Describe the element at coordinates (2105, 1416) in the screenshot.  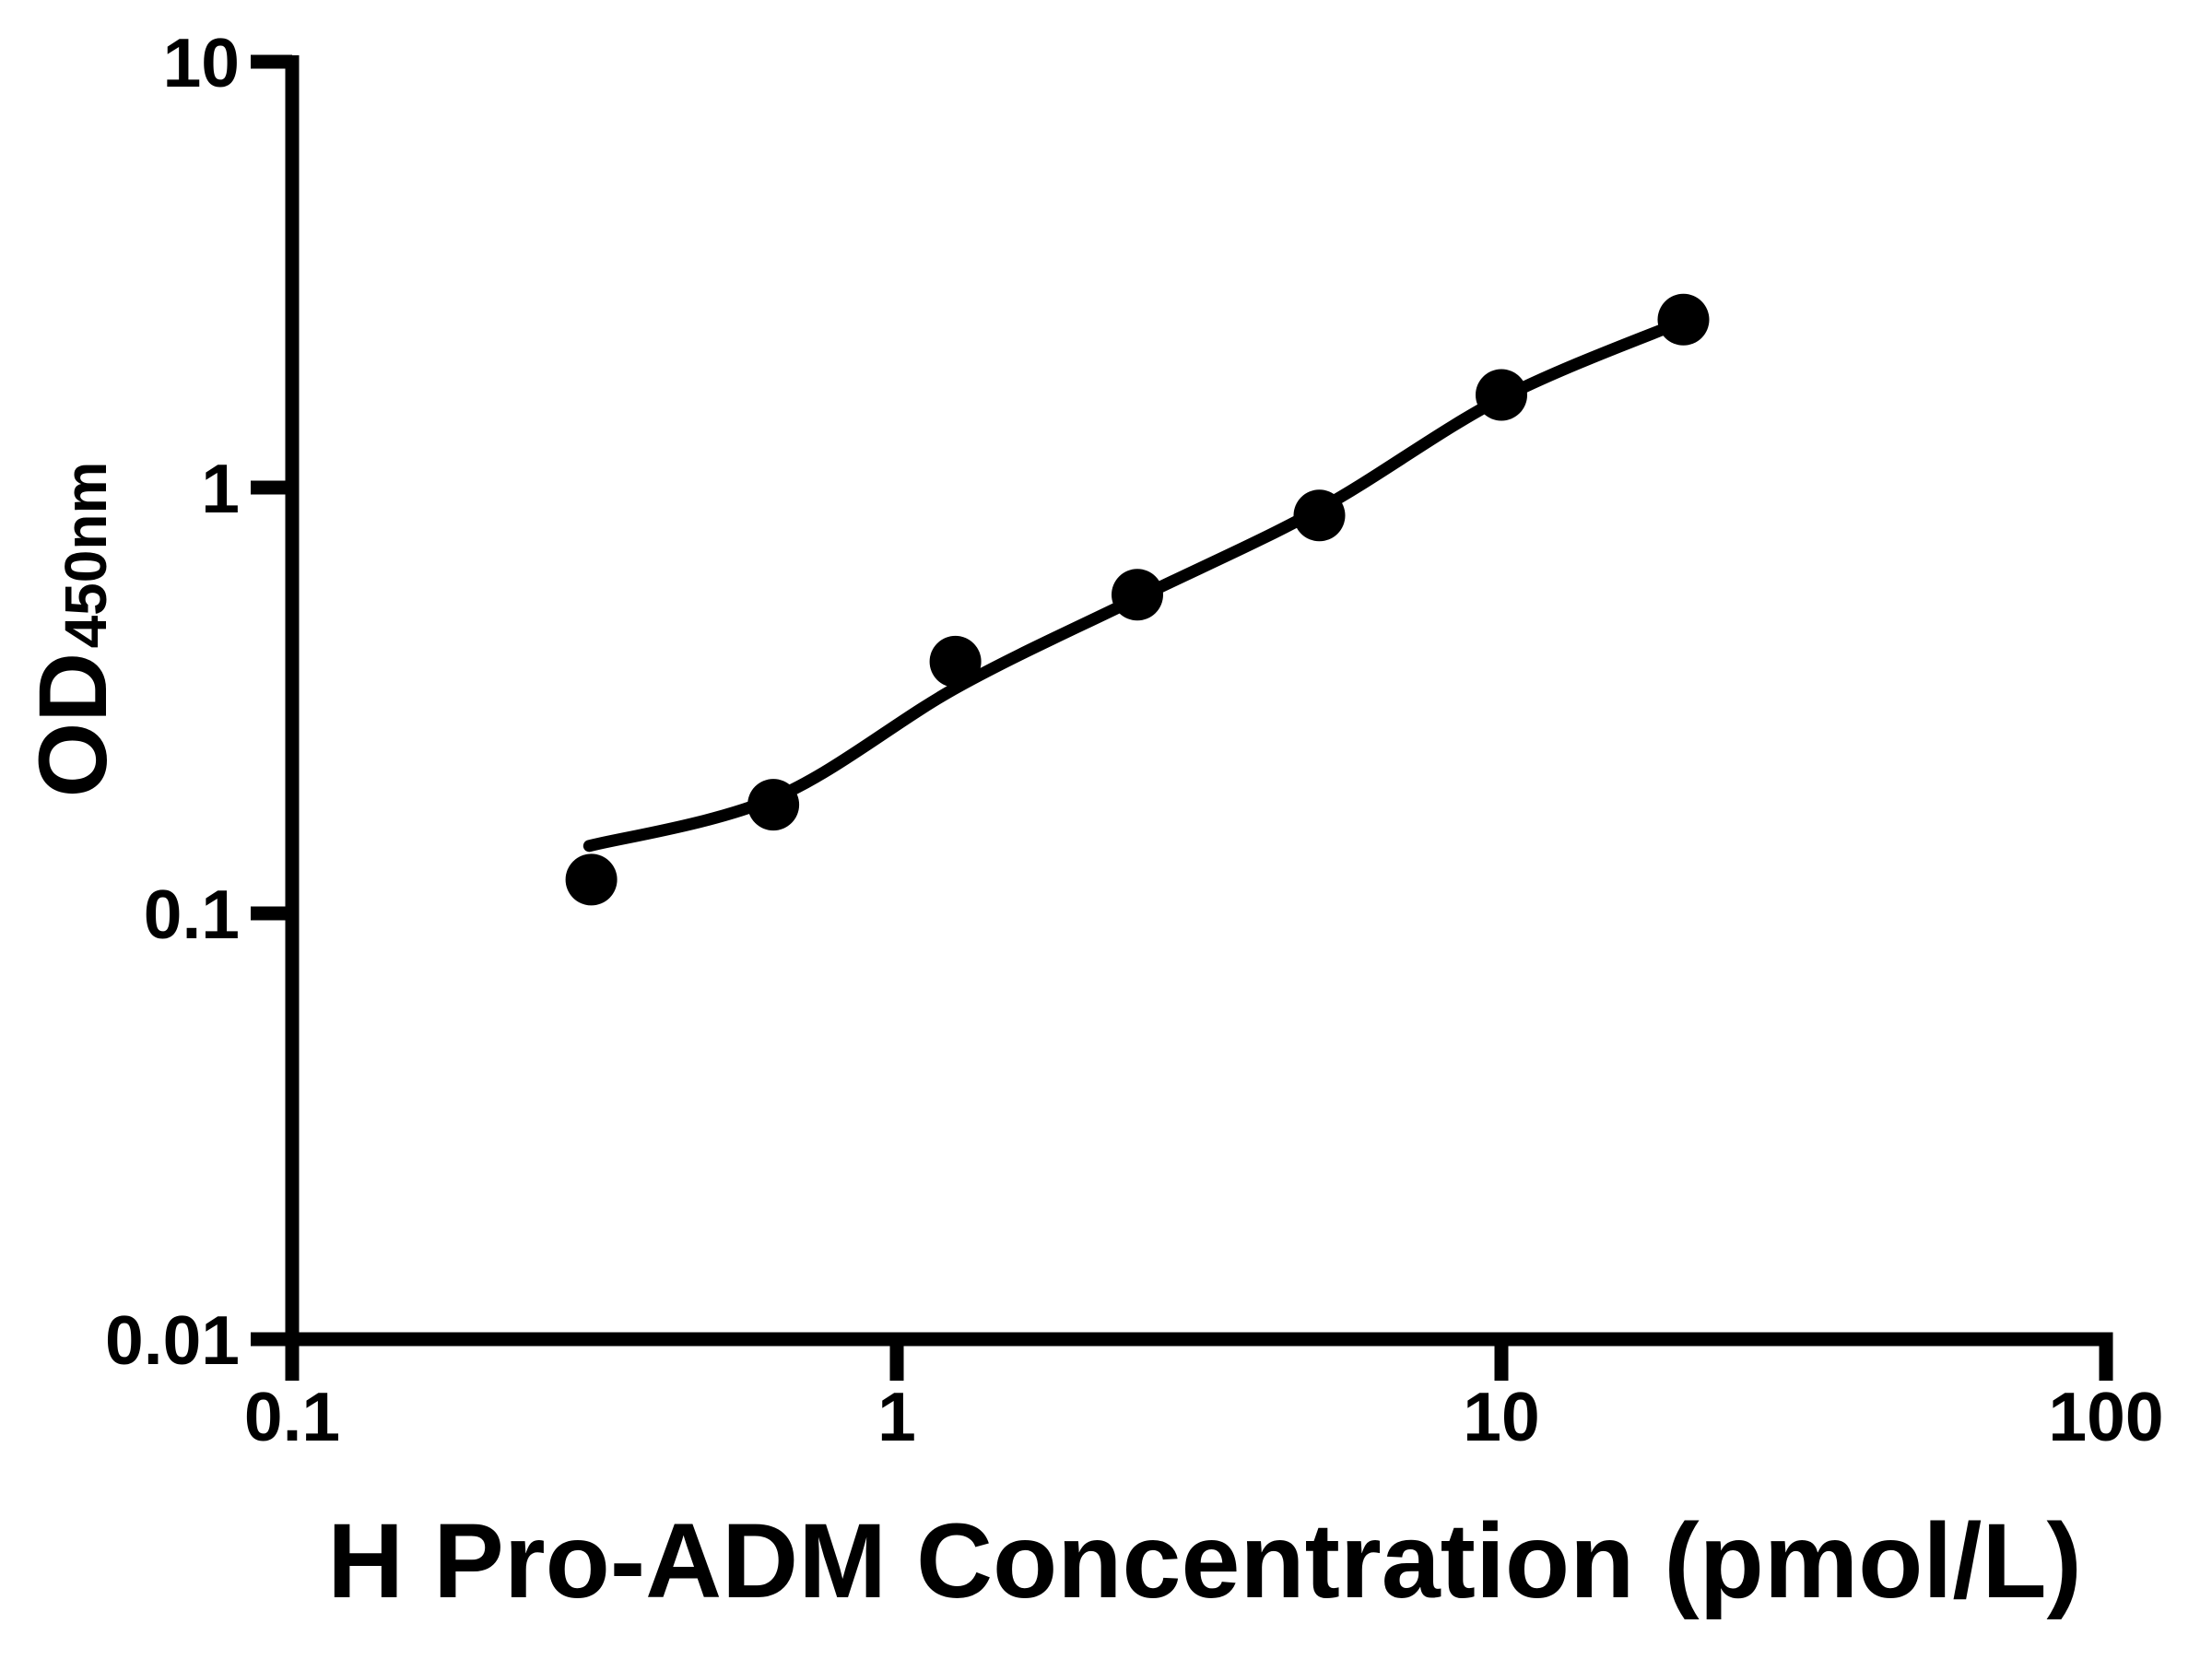
I see `x-tick-label: 100` at that location.